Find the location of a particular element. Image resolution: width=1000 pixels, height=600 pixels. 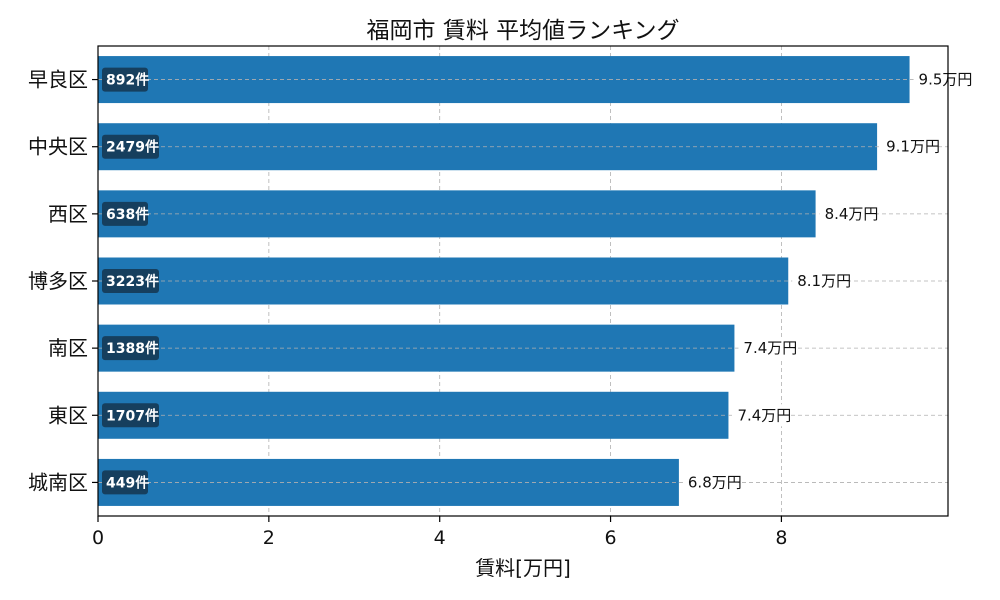

count-label: 3223件 is located at coordinates (132, 281).